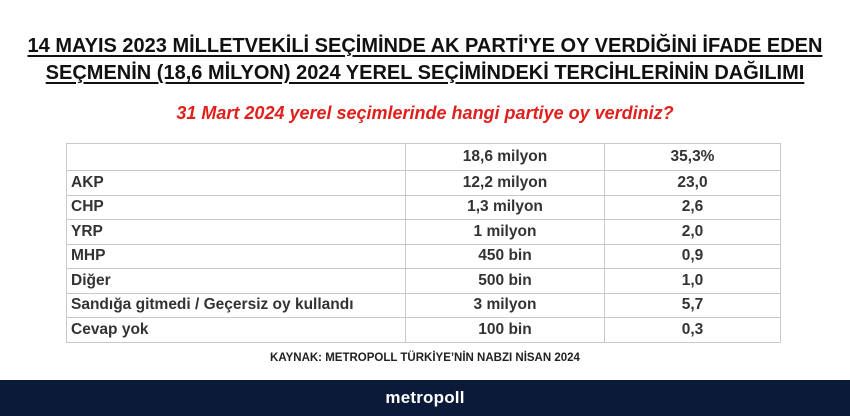 The width and height of the screenshot is (850, 416). I want to click on table-row: YRP 1 milyon 2,0, so click(423, 232).